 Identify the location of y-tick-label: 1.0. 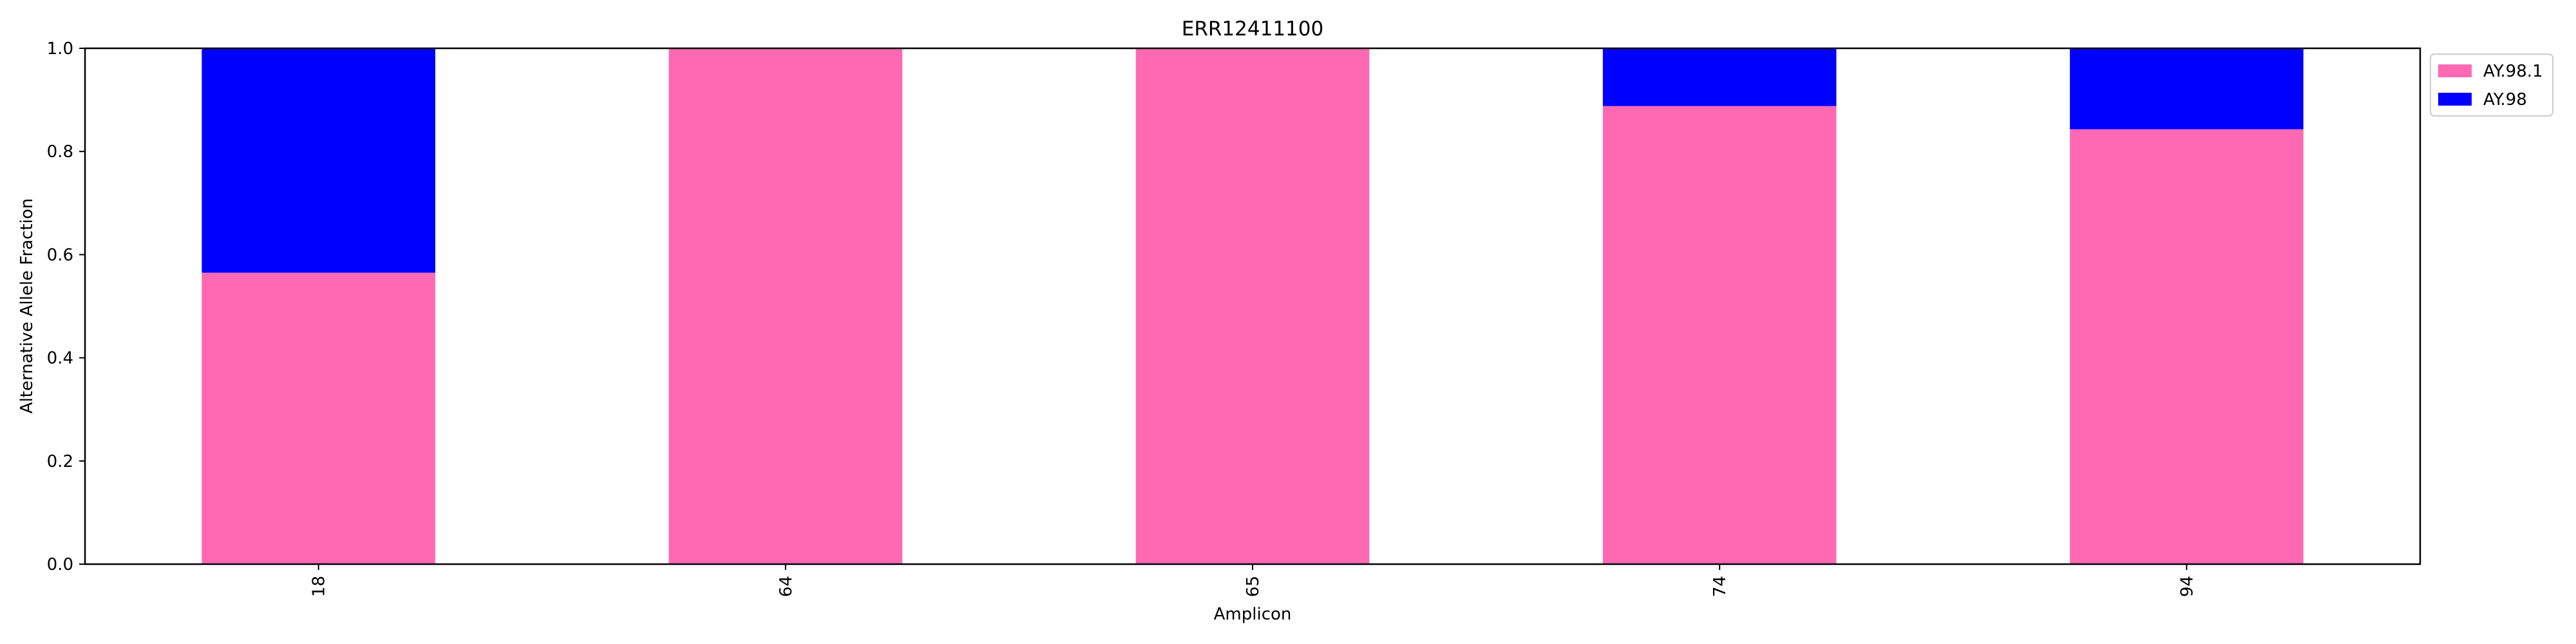
(60, 49).